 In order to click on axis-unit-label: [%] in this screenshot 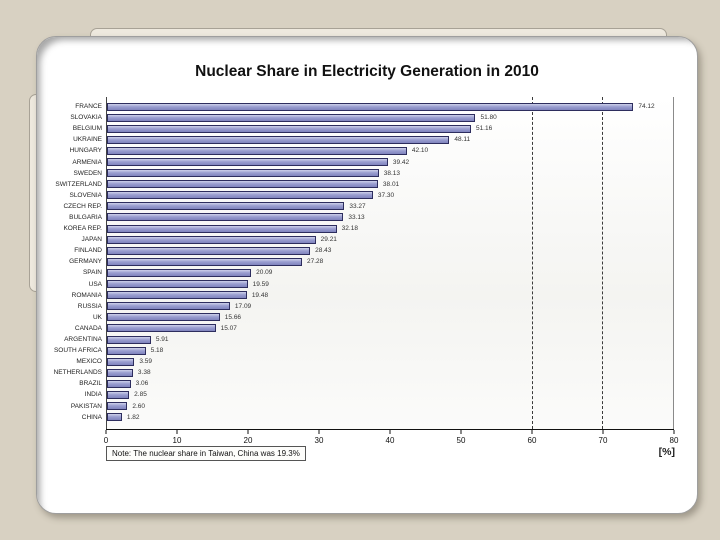, I will do `click(666, 452)`.